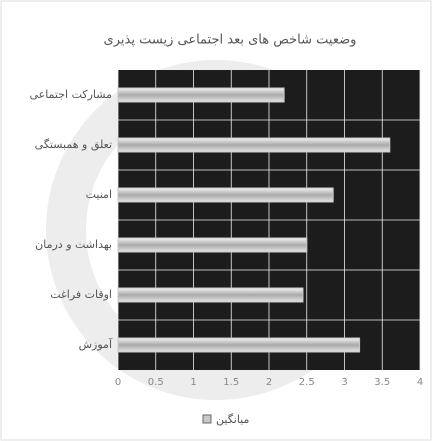 The width and height of the screenshot is (432, 441). Describe the element at coordinates (70, 94) in the screenshot. I see `y-tick-label: مشارکت اجتماعی` at that location.